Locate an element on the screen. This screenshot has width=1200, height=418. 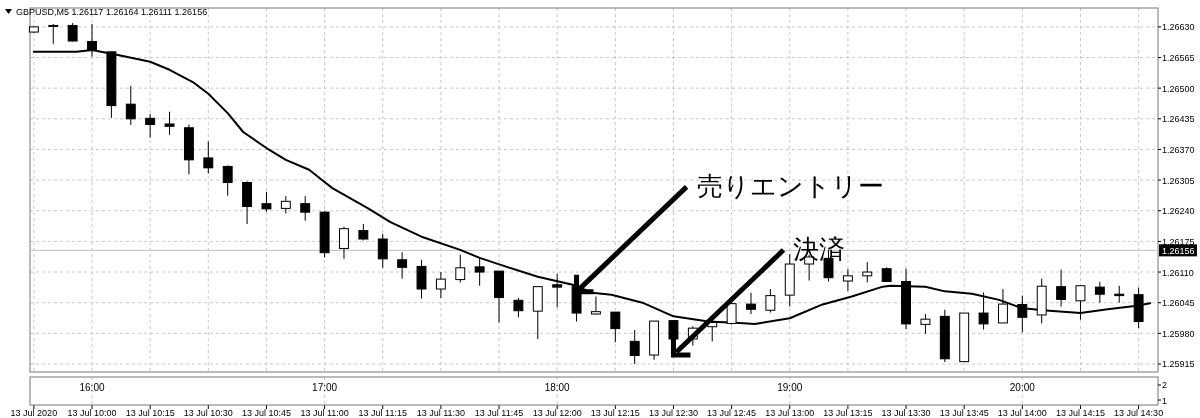
x-tick-label: 13 Jul 10:45 is located at coordinates (266, 413).